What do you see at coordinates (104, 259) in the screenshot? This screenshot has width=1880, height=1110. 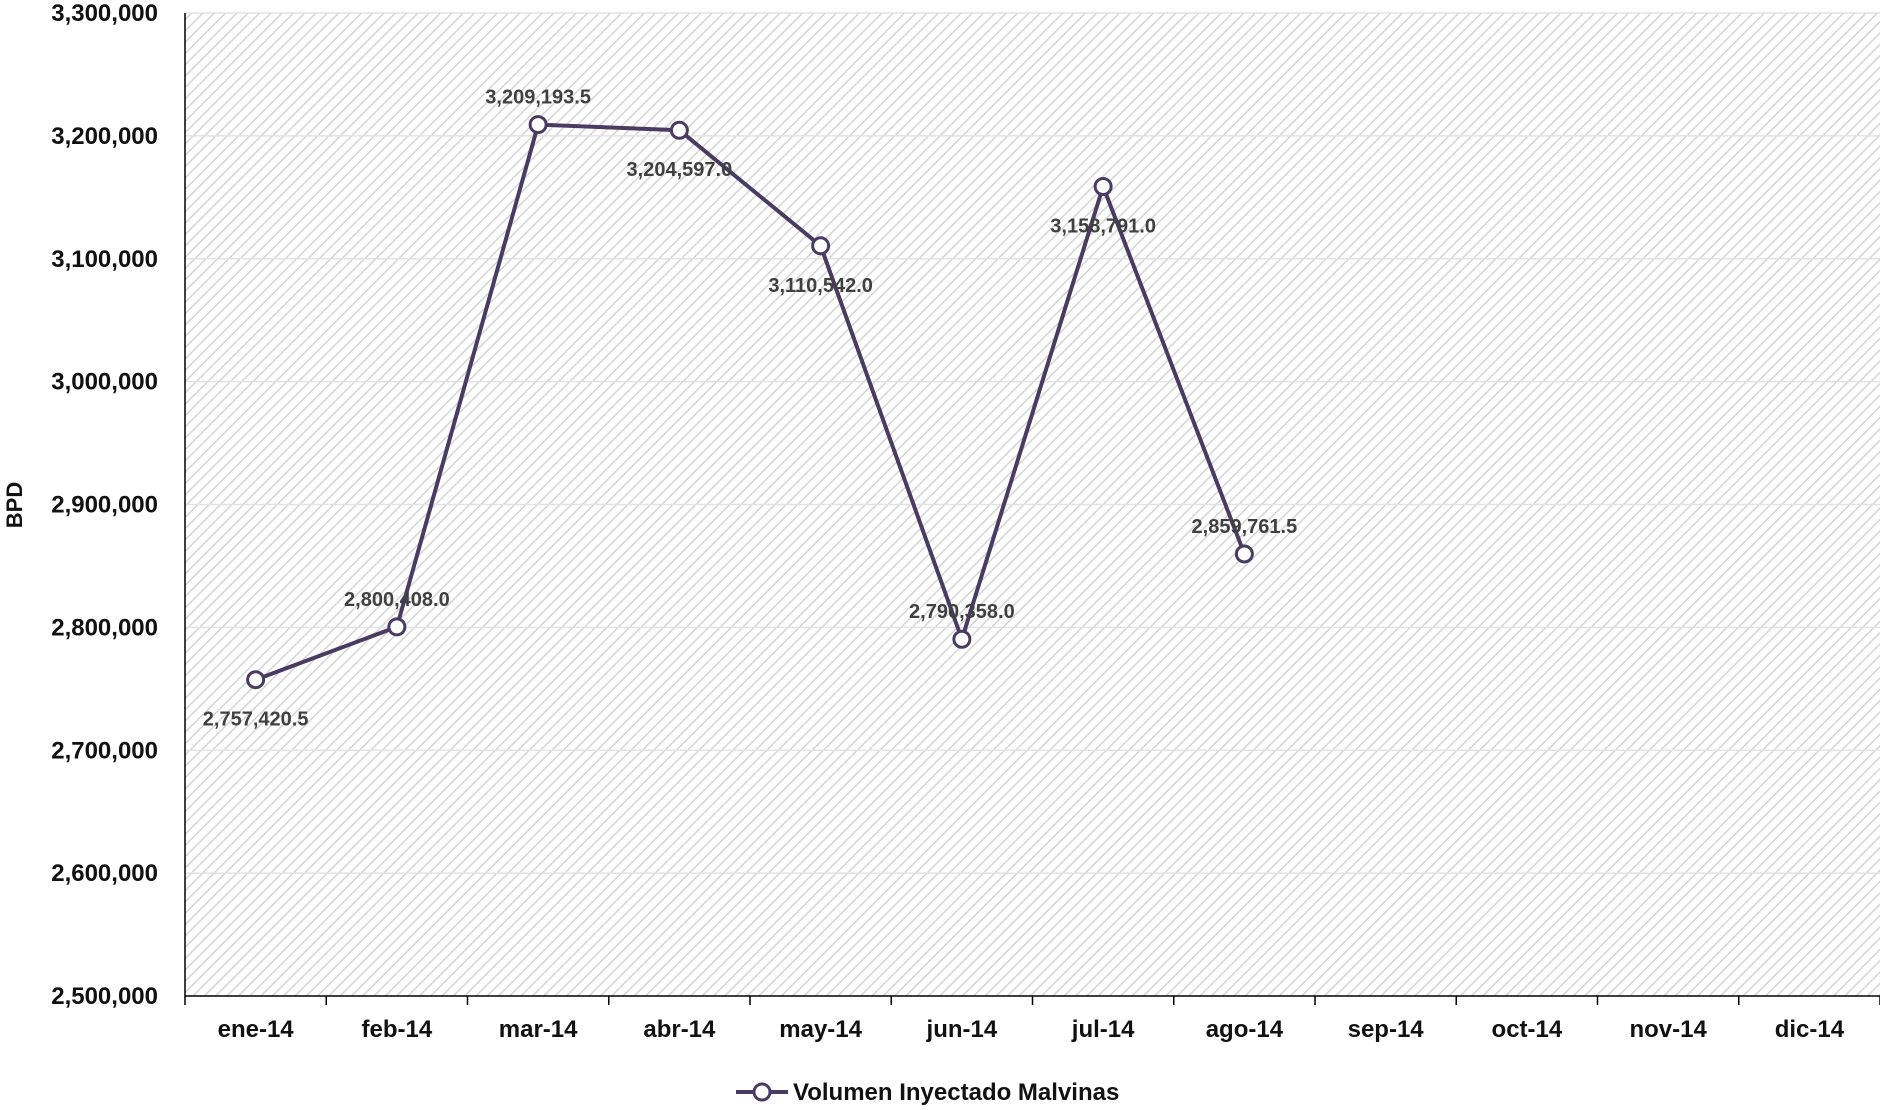 I see `y-tick-label: 3,100,000` at bounding box center [104, 259].